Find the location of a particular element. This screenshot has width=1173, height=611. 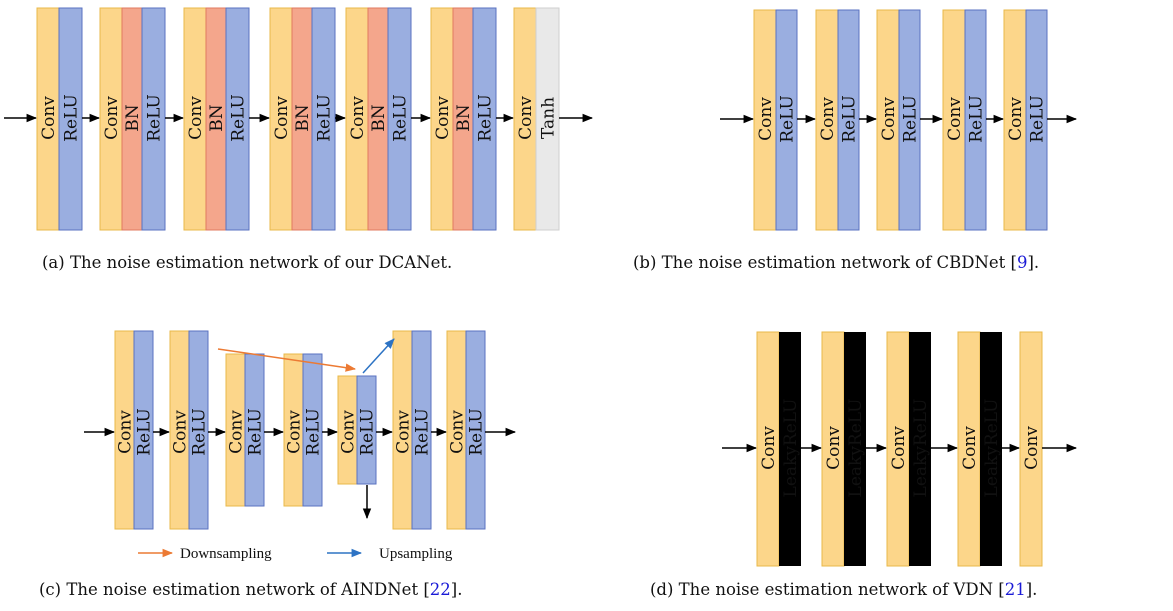

a-block-6: Conv BN ReLU is located at coordinates (463, 119).